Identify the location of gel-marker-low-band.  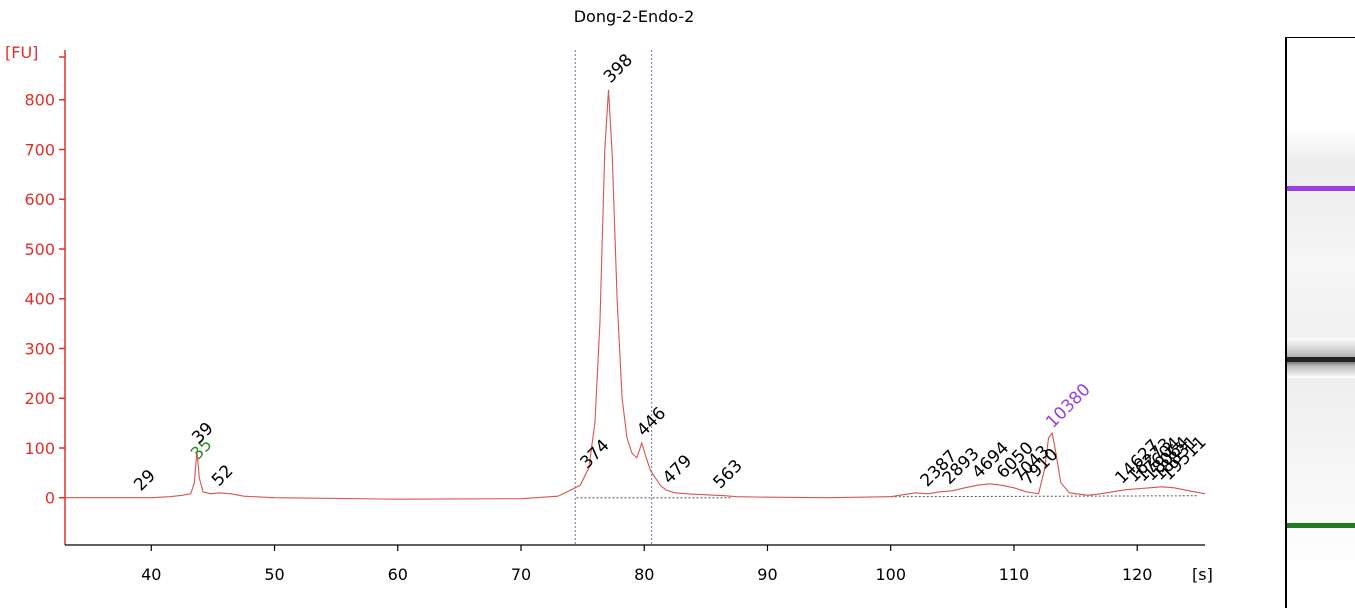
(1321, 525).